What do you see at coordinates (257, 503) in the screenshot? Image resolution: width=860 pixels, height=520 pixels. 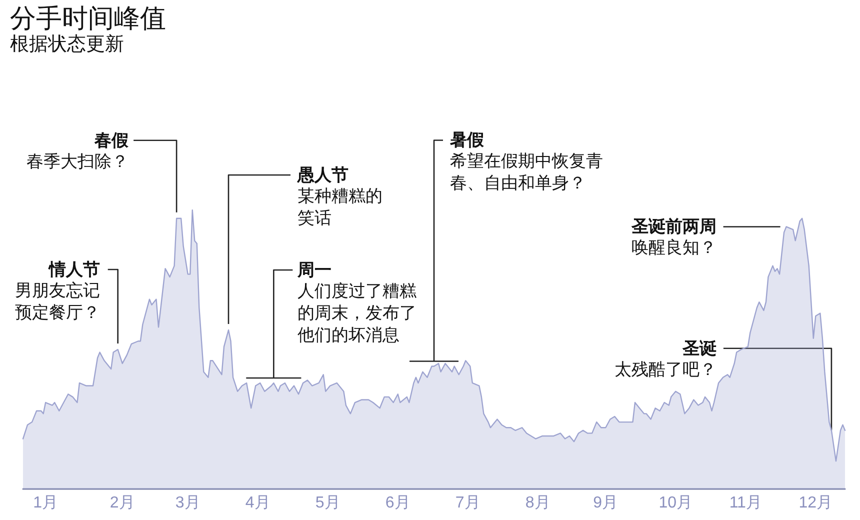 I see `x-tick-label: 4月` at bounding box center [257, 503].